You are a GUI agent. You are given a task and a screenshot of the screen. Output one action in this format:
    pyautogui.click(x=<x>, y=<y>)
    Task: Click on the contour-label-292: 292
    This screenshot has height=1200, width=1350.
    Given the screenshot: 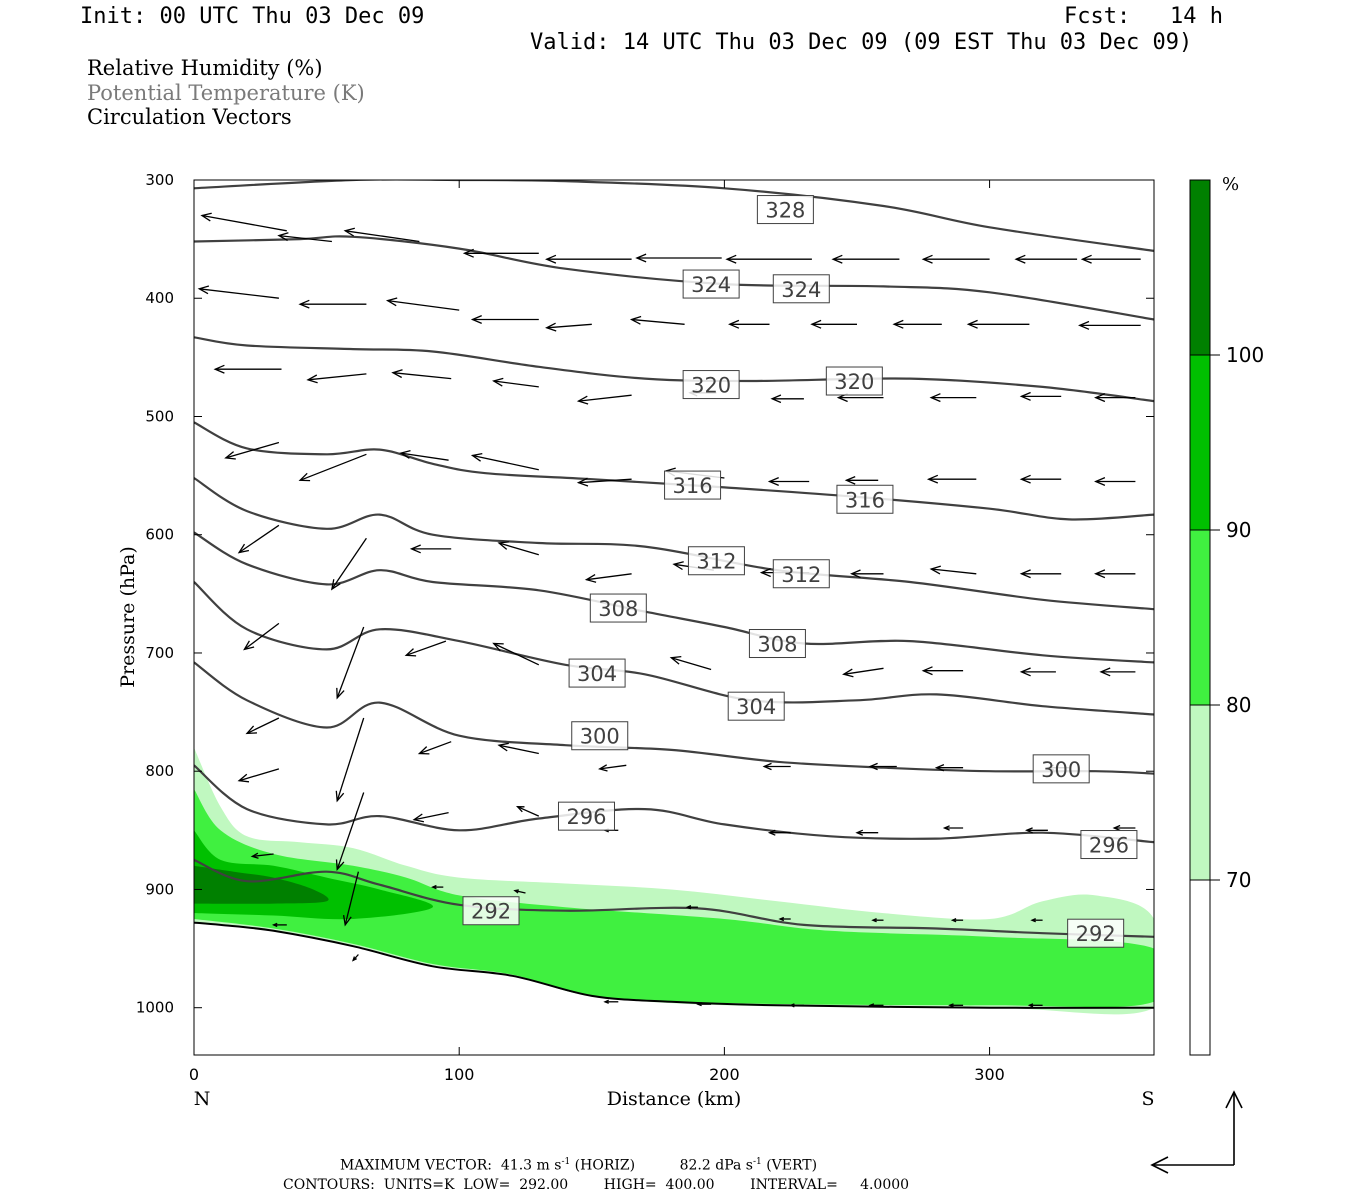 What is the action you would take?
    pyautogui.click(x=491, y=911)
    